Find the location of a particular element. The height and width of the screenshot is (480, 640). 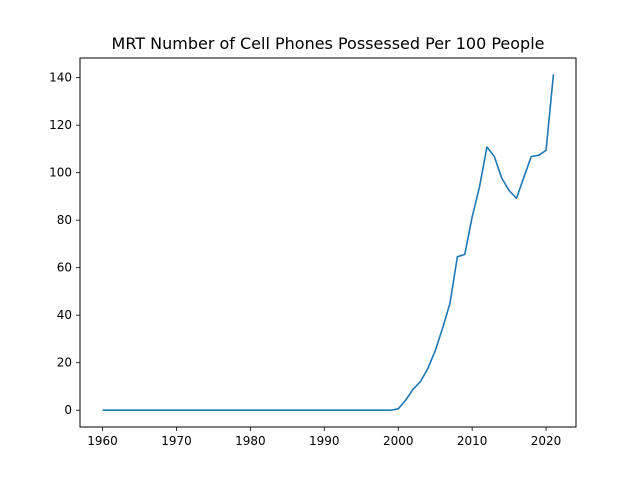

x-tick-label: 1990 is located at coordinates (324, 441).